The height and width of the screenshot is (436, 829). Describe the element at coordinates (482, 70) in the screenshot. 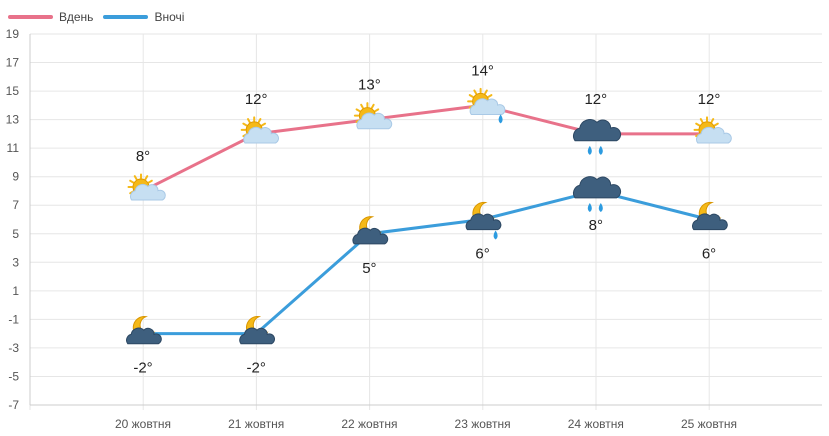

I see `day-temp-label: 14°` at that location.